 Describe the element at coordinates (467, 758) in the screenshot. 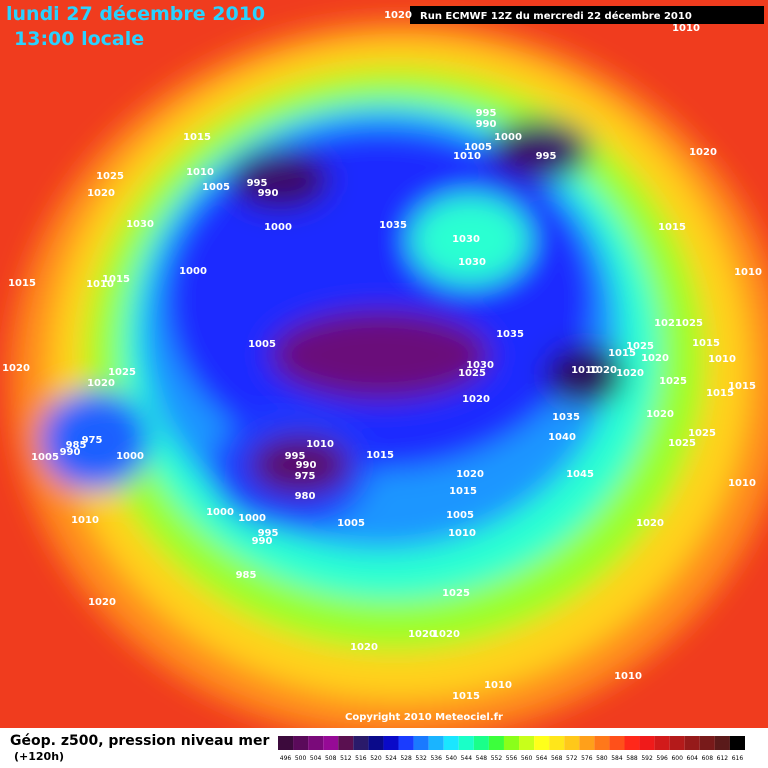

I see `legend-value: 544` at that location.